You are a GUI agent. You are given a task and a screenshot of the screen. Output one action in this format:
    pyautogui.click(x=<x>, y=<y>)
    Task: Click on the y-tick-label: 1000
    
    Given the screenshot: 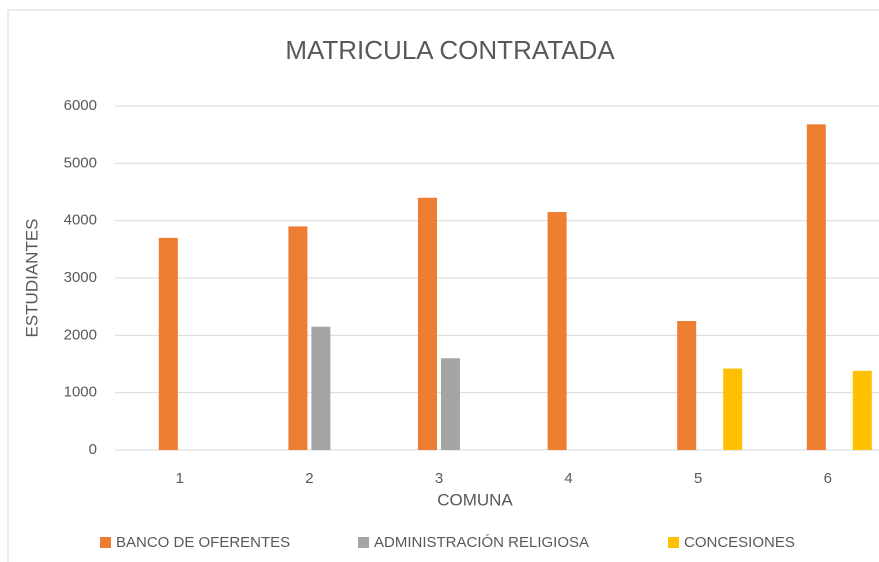 What is the action you would take?
    pyautogui.click(x=80, y=392)
    